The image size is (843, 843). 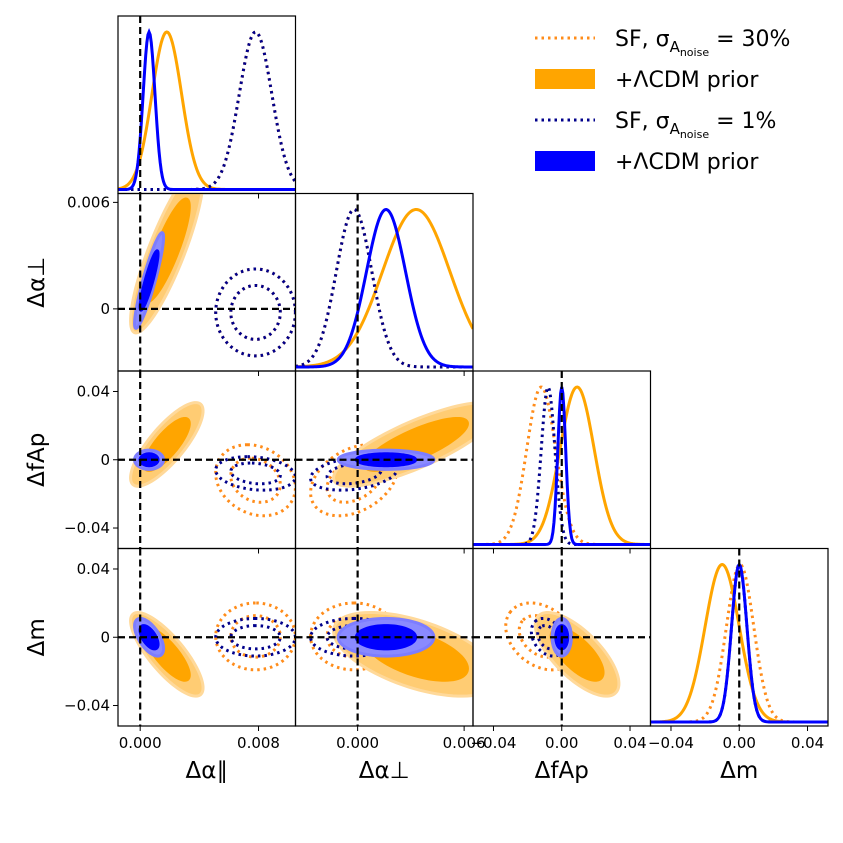 What do you see at coordinates (180, 649) in the screenshot?
I see `panel-3-0: 0.000 0.008 −0.04 0 0.04` at bounding box center [180, 649].